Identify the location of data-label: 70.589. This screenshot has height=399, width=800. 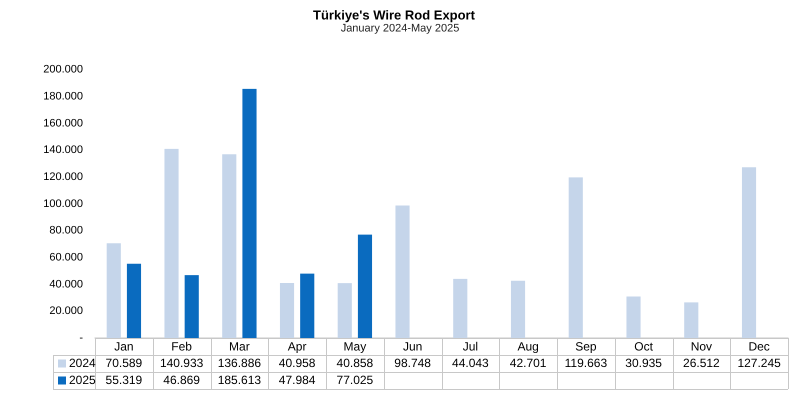
(124, 363).